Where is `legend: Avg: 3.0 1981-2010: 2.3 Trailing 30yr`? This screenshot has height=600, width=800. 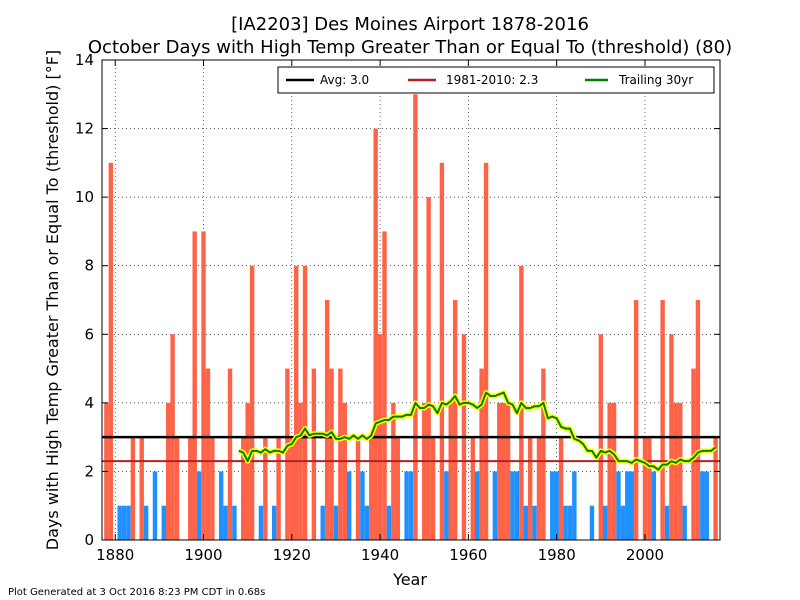 legend: Avg: 3.0 1981-2010: 2.3 Trailing 30yr is located at coordinates (496, 80).